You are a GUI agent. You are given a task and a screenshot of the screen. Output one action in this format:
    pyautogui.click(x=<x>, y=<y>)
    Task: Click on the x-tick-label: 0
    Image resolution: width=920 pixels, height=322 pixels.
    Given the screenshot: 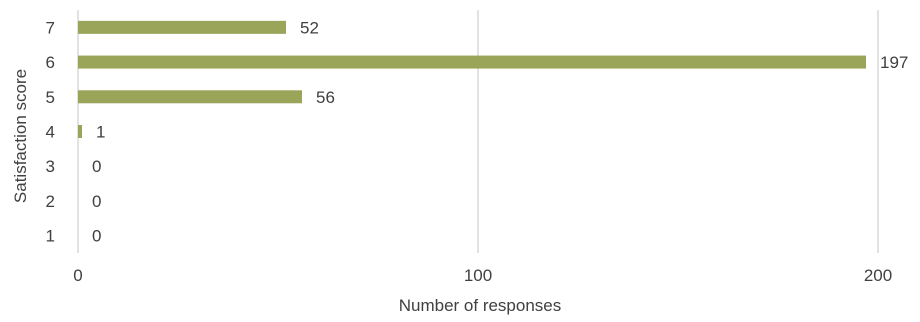 What is the action you would take?
    pyautogui.click(x=77, y=275)
    